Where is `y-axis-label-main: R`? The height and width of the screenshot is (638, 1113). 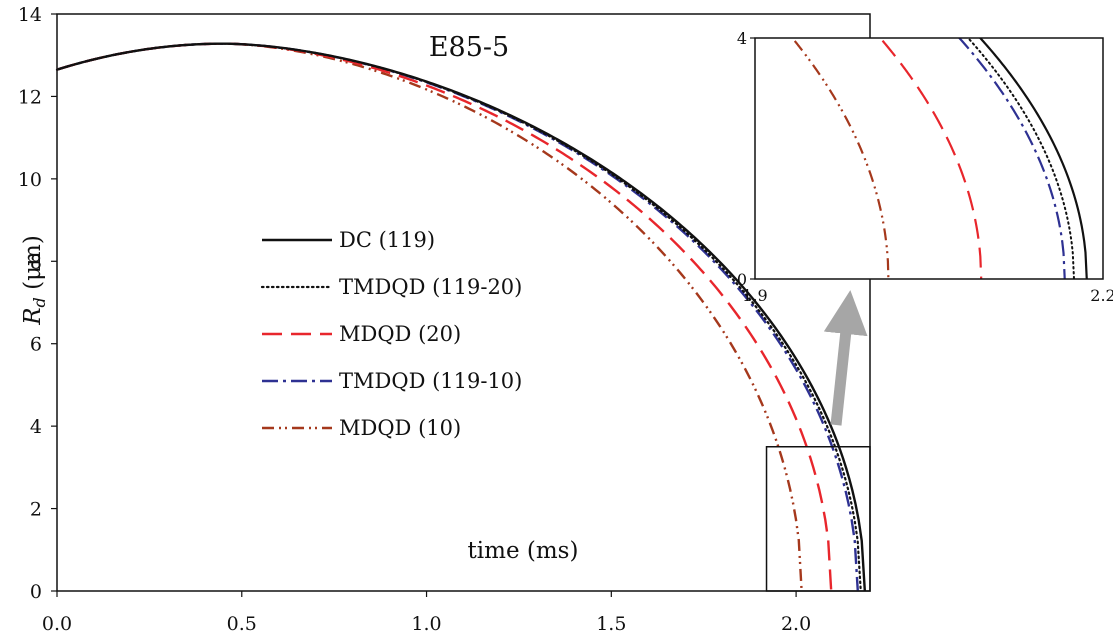
y-axis-label-main: R is located at coordinates (33, 316).